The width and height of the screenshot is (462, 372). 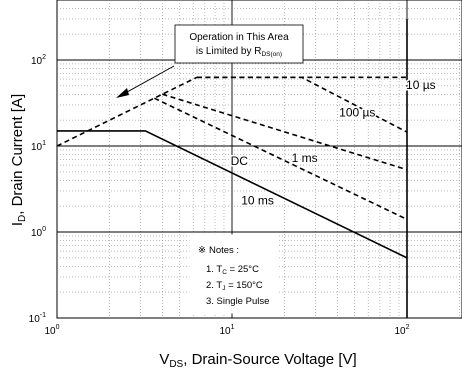 I want to click on curve-label-100-µs: 100 µs, so click(x=357, y=113).